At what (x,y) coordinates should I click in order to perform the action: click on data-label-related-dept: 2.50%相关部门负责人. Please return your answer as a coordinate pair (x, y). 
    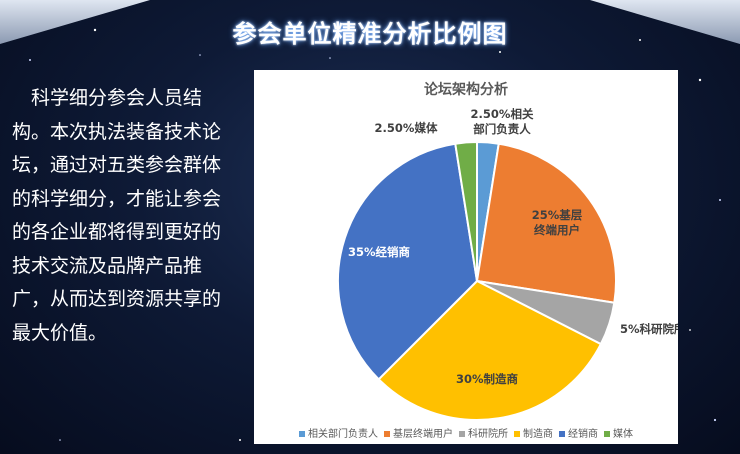
    Looking at the image, I should click on (502, 121).